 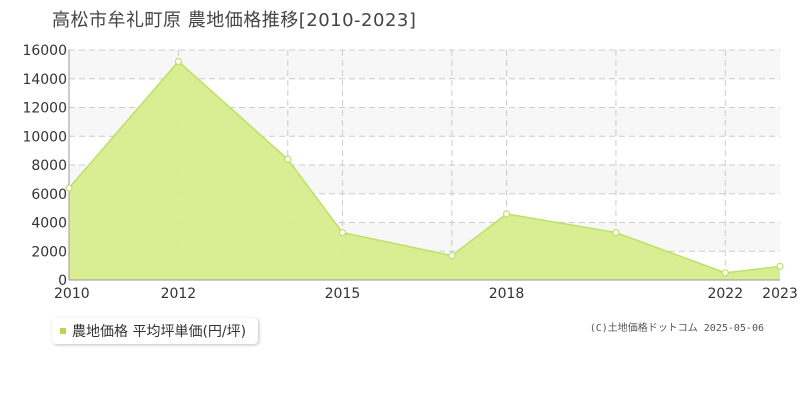 I want to click on y-tick-label: 6000, so click(x=49, y=195).